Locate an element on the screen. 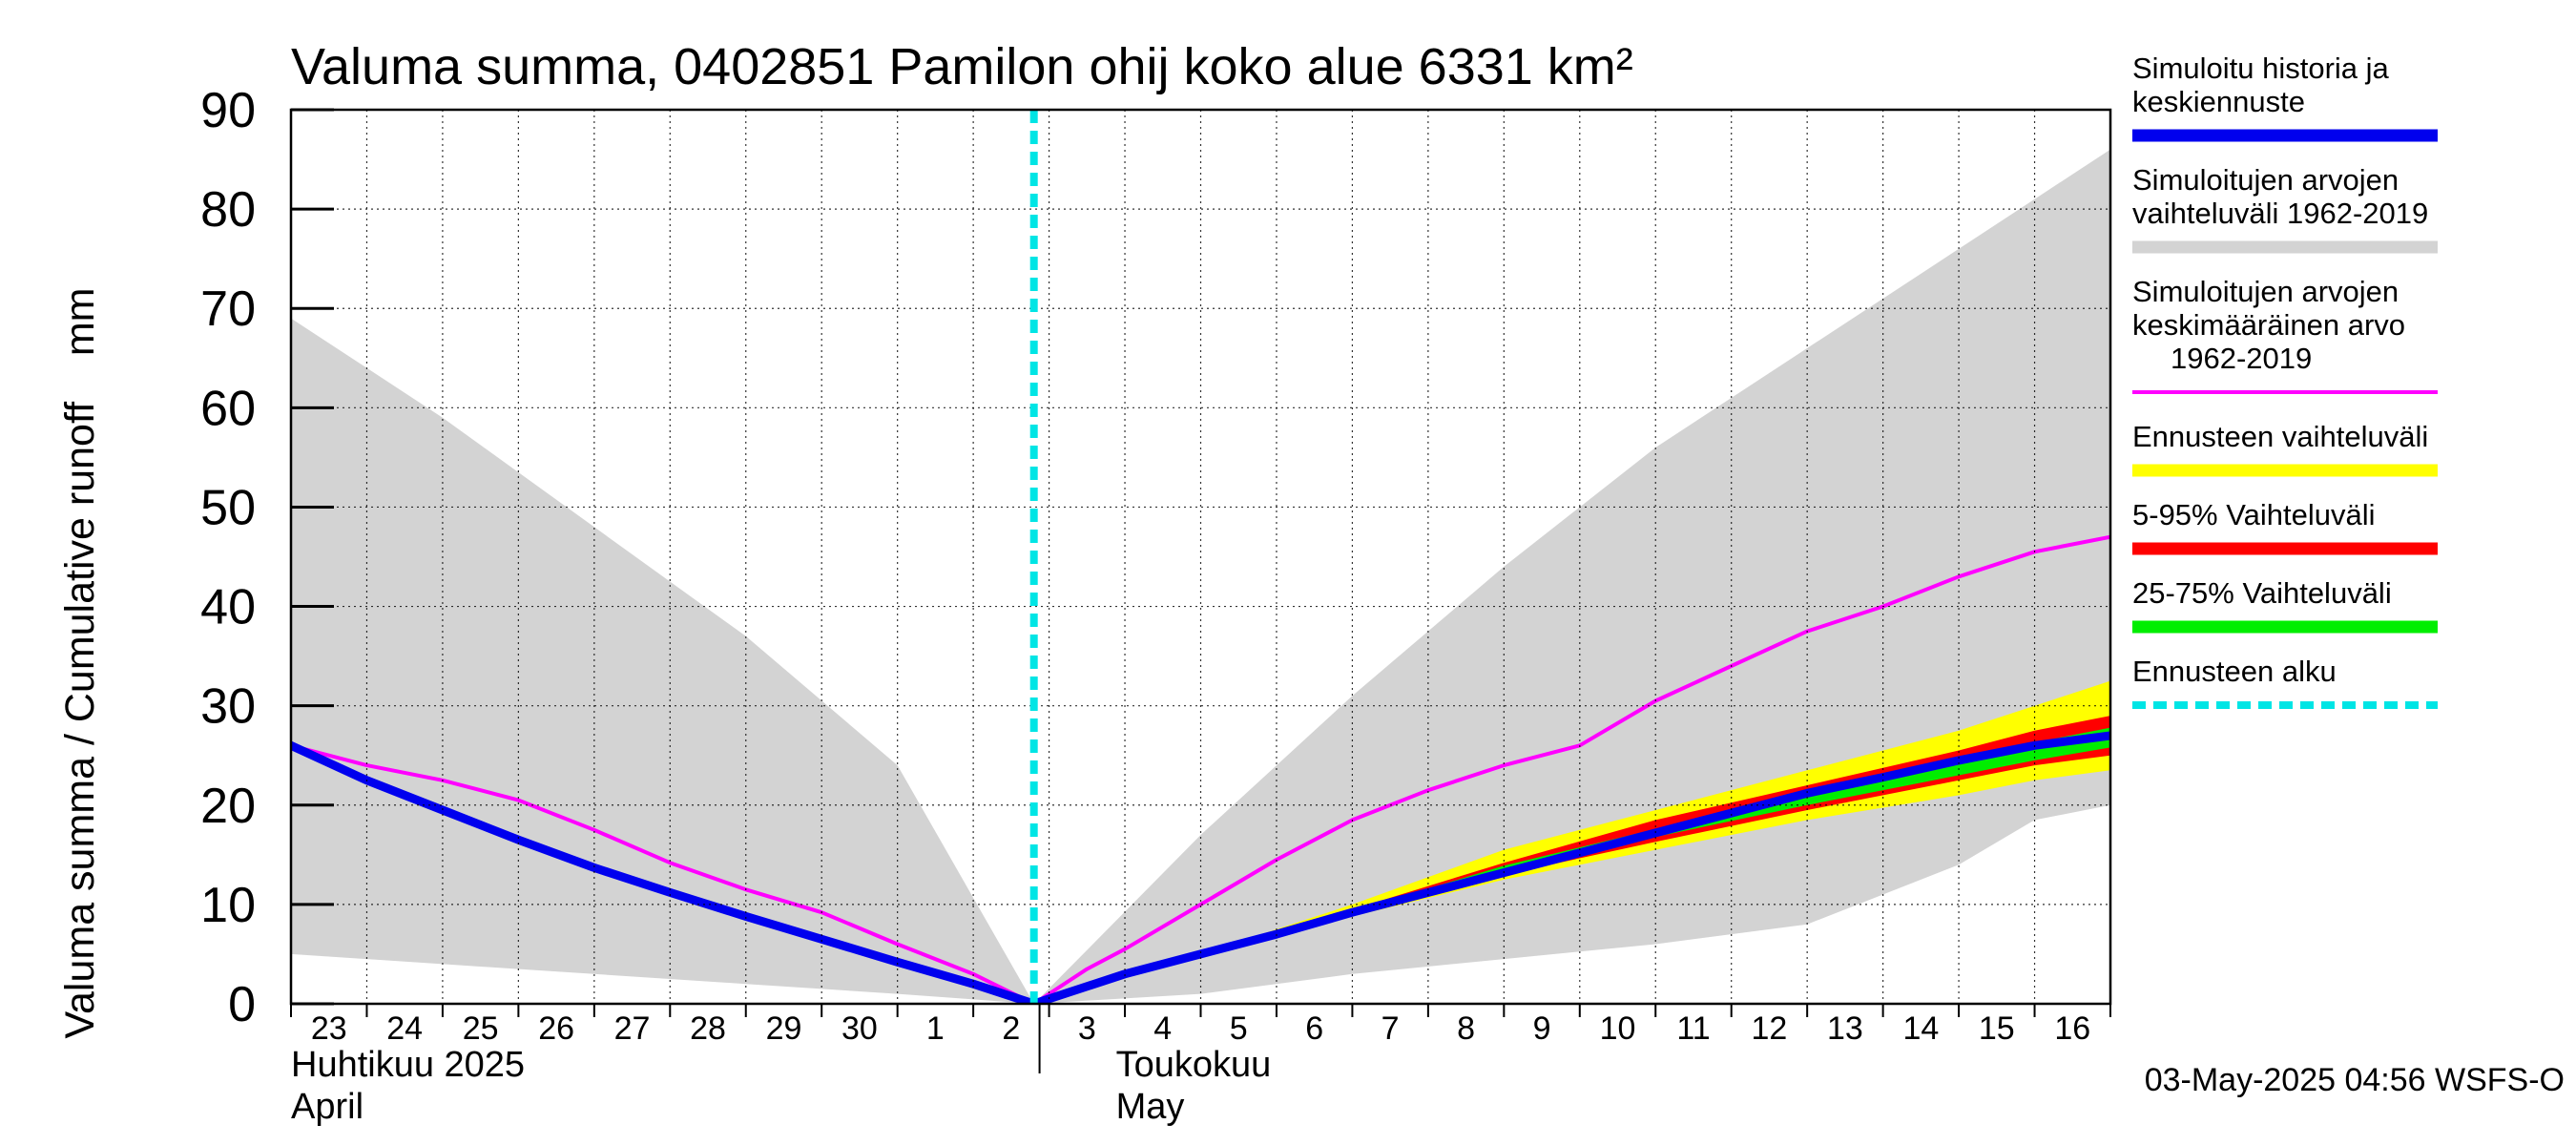 The image size is (2576, 1145). legend-label: Simuloitu historia ja is located at coordinates (2261, 69).